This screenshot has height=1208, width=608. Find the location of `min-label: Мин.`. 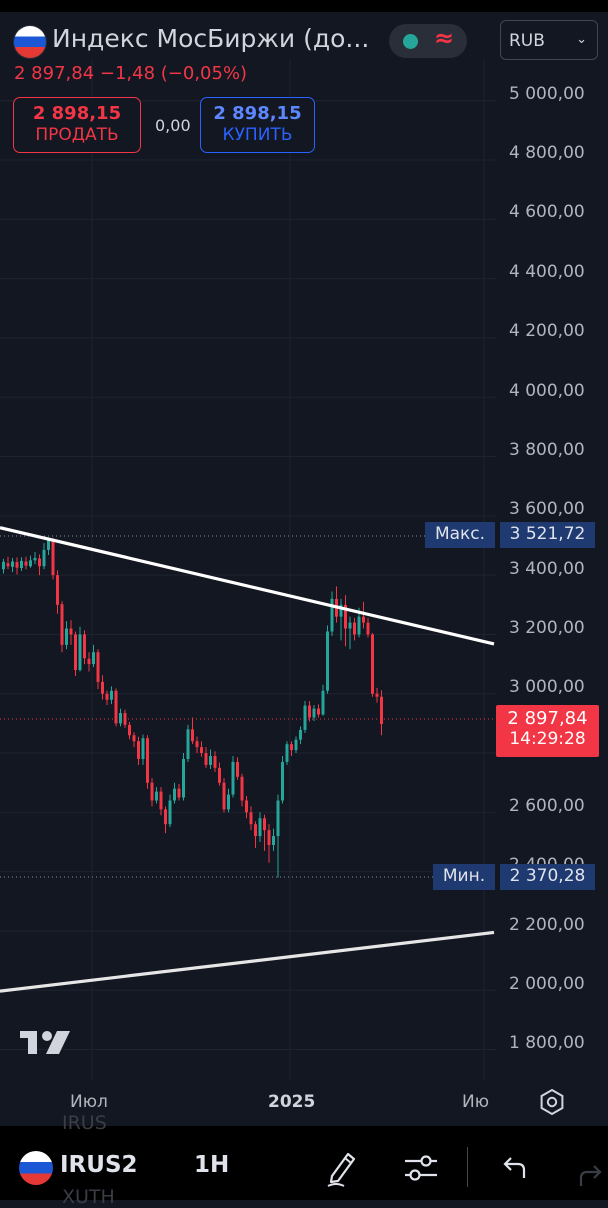

min-label: Мин. is located at coordinates (464, 877).